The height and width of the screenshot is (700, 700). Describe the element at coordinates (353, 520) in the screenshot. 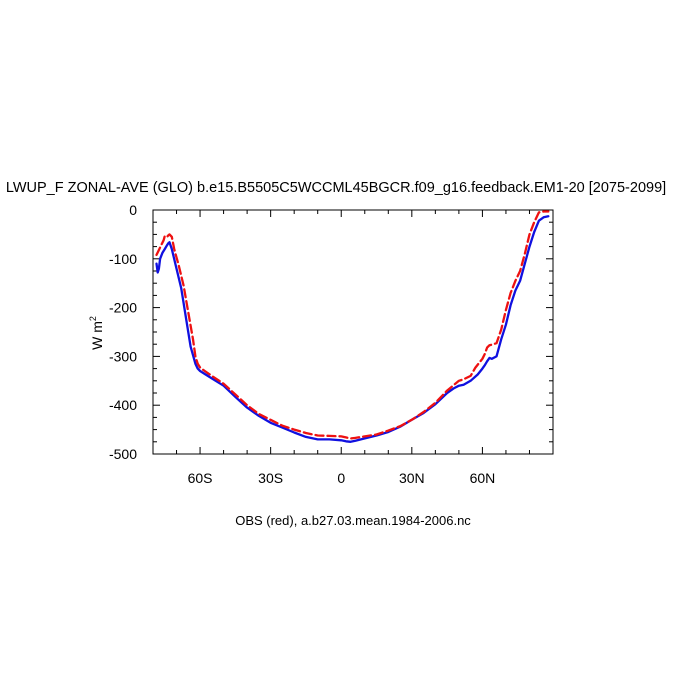

I see `chart-caption: OBS (red), a.b27.03.mean.1984-2006.nc` at that location.